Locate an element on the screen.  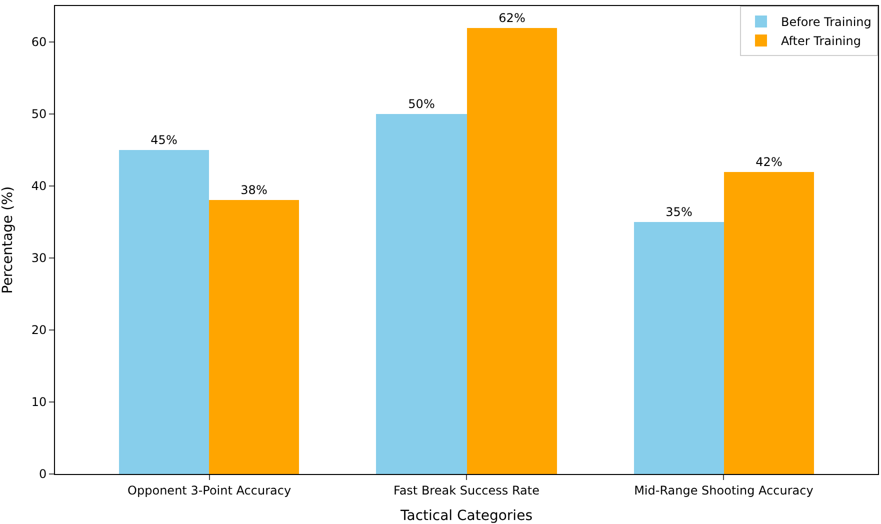
y-tick-label: 40 is located at coordinates (39, 186).